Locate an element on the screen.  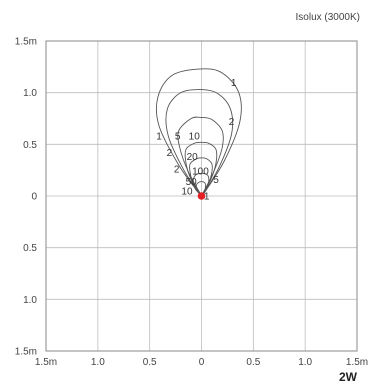
chart-title: Isolux (3000K) is located at coordinates (327, 17).